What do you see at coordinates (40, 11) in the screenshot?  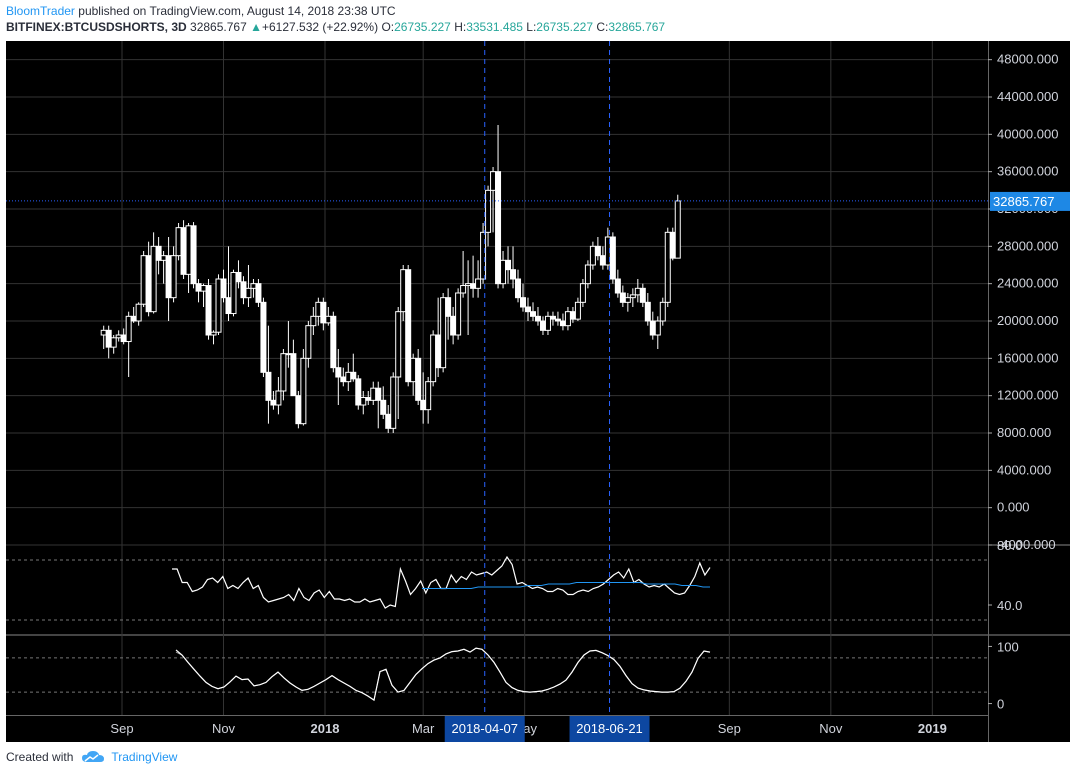 I see `author-link: BloomTrader` at bounding box center [40, 11].